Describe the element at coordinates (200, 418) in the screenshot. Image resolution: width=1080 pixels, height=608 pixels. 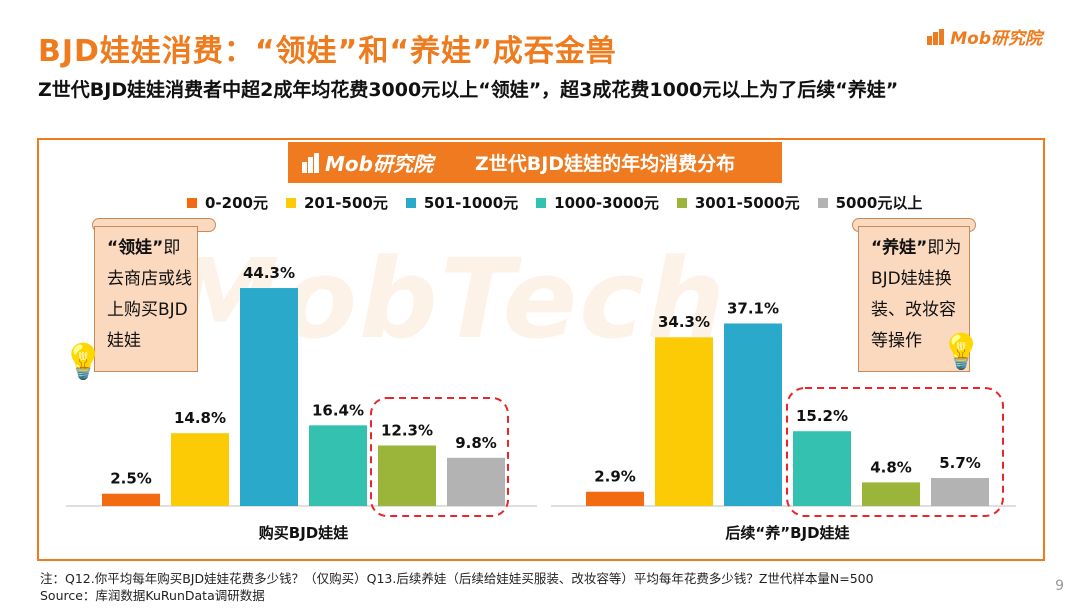
I see `data-label: 14.8%` at that location.